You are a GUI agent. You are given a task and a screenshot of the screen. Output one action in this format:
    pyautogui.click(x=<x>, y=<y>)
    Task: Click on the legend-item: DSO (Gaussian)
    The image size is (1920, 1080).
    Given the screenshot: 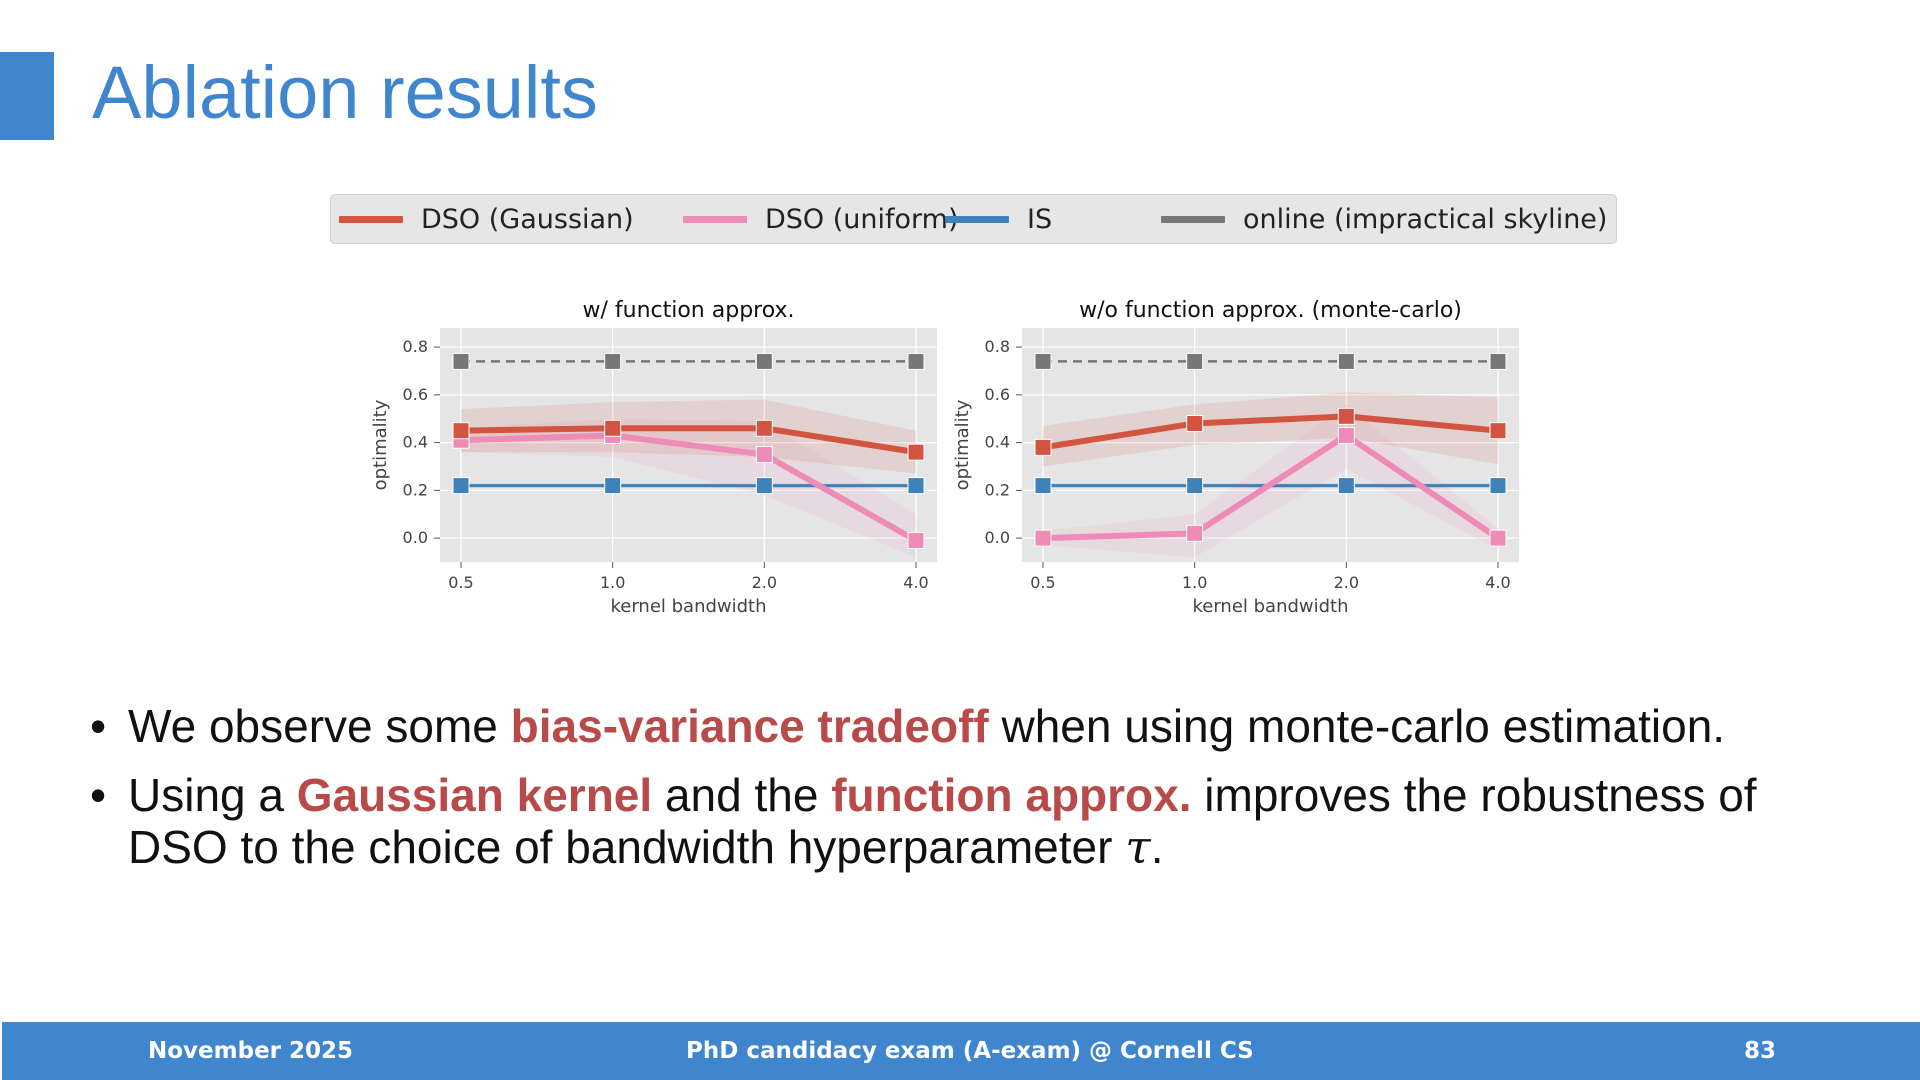 What is the action you would take?
    pyautogui.click(x=486, y=219)
    